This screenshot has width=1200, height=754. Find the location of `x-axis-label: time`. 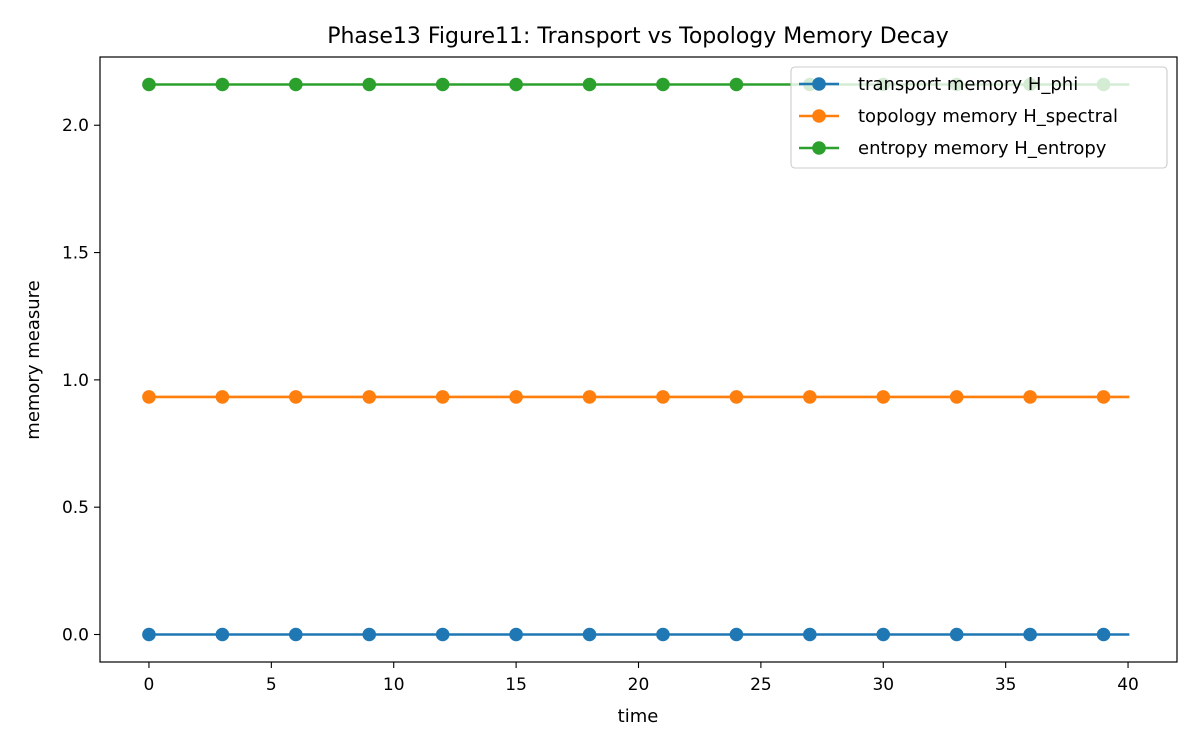

x-axis-label: time is located at coordinates (638, 716).